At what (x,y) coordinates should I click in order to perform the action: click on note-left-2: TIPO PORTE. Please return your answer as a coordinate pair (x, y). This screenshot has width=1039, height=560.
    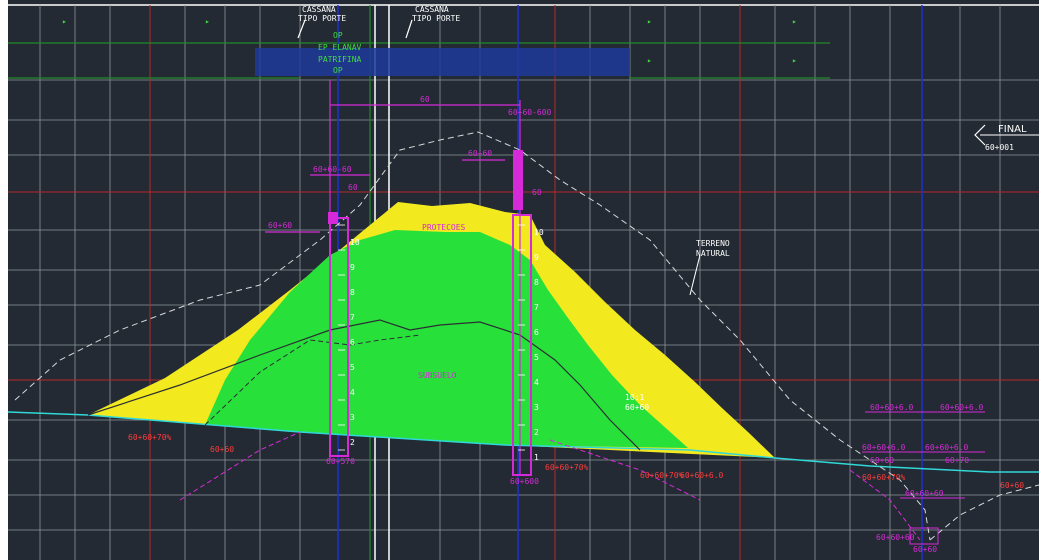
    Looking at the image, I should click on (322, 18).